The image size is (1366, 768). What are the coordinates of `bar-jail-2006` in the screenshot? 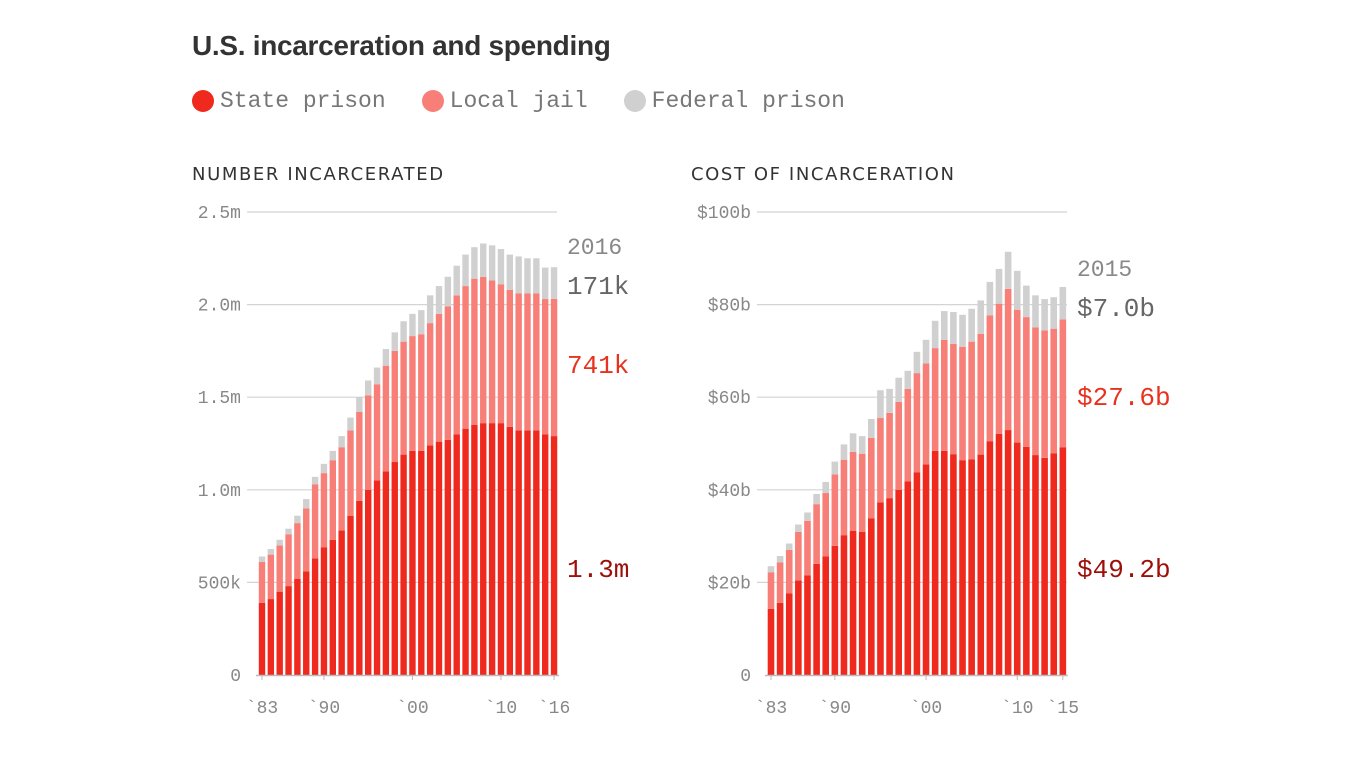 It's located at (465, 357).